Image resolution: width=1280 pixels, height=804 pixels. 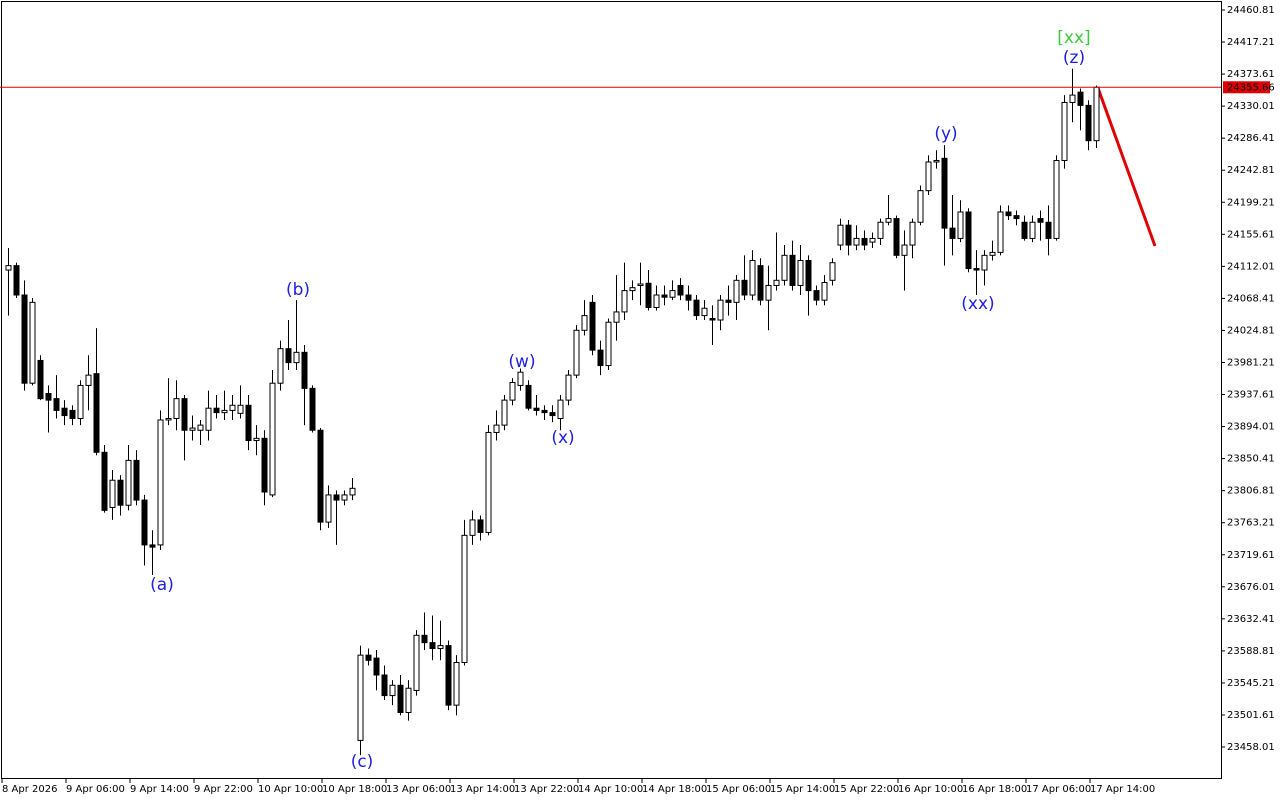 What do you see at coordinates (866, 789) in the screenshot?
I see `x-tick-label: 15 Apr 22:00` at bounding box center [866, 789].